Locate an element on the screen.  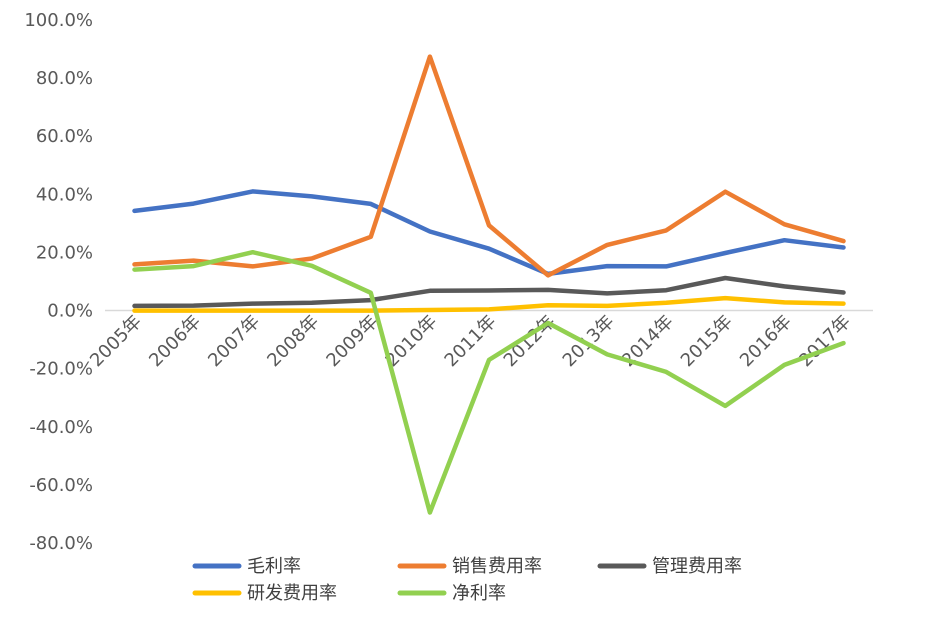
y-tick-label: 100.0% is located at coordinates (58, 20).